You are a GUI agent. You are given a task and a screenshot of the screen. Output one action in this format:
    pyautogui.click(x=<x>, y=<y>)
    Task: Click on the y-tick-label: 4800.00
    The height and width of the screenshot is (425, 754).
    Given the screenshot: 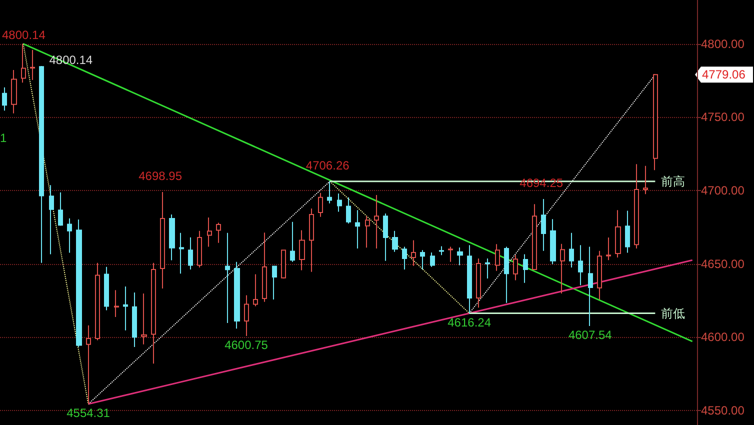 What is the action you would take?
    pyautogui.click(x=723, y=43)
    